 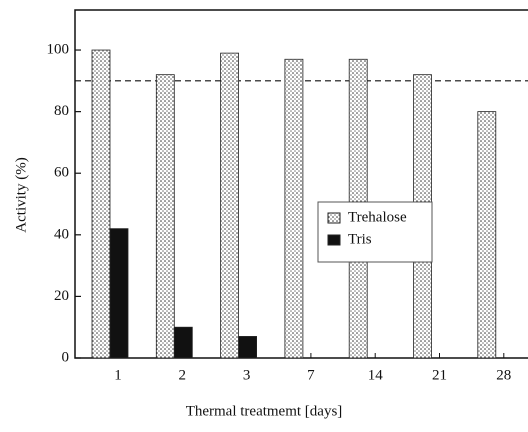 What do you see at coordinates (21, 194) in the screenshot?
I see `y-axis-label: Activity (%)` at bounding box center [21, 194].